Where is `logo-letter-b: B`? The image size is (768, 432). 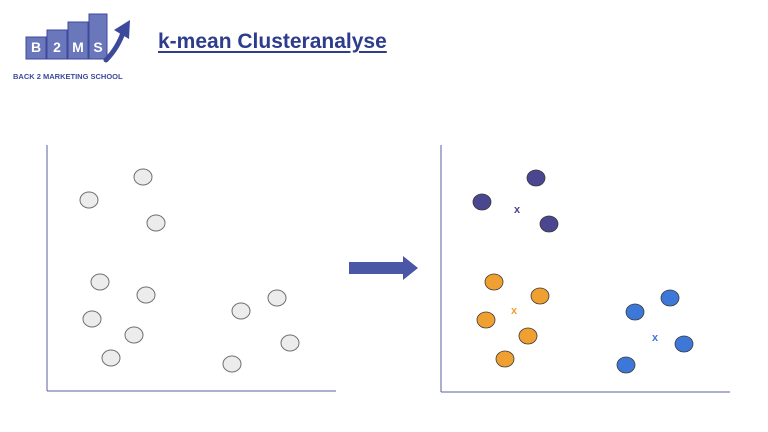 logo-letter-b: B is located at coordinates (36, 47).